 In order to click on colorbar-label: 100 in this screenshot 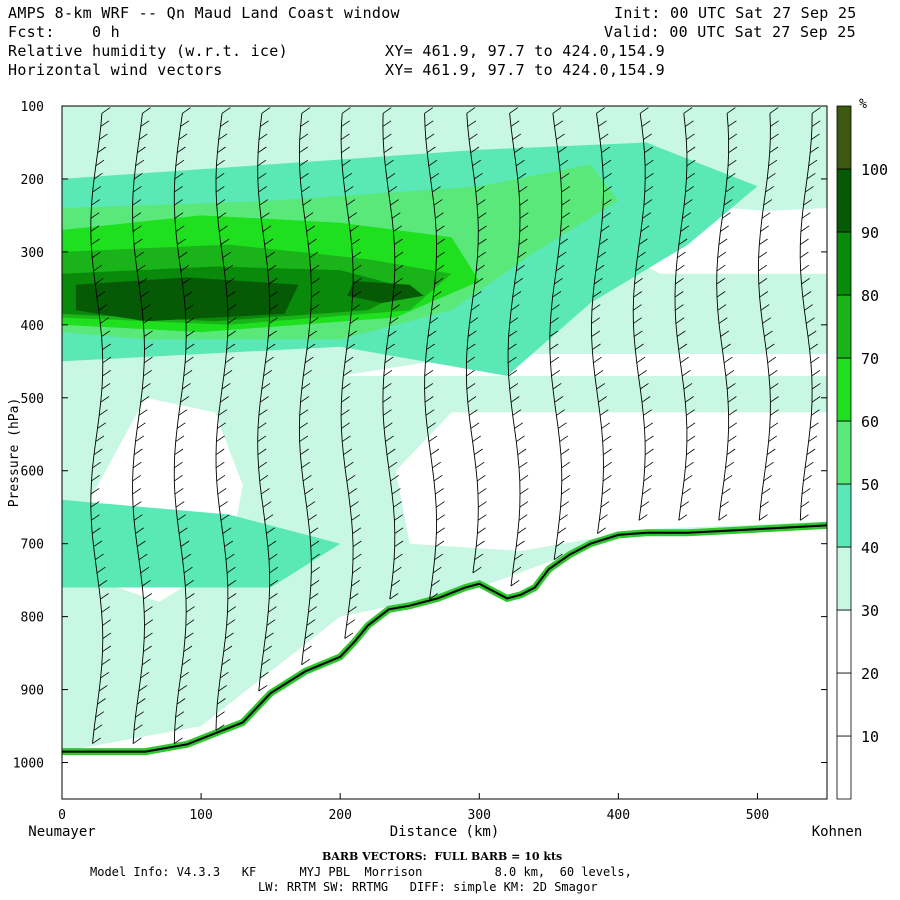, I will do `click(874, 170)`.